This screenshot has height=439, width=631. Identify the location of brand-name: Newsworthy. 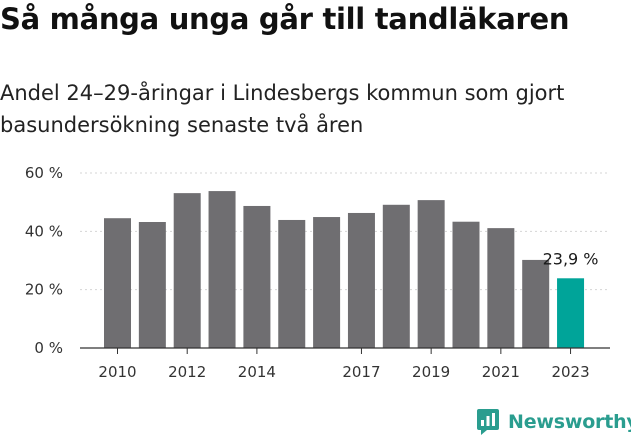
(569, 422).